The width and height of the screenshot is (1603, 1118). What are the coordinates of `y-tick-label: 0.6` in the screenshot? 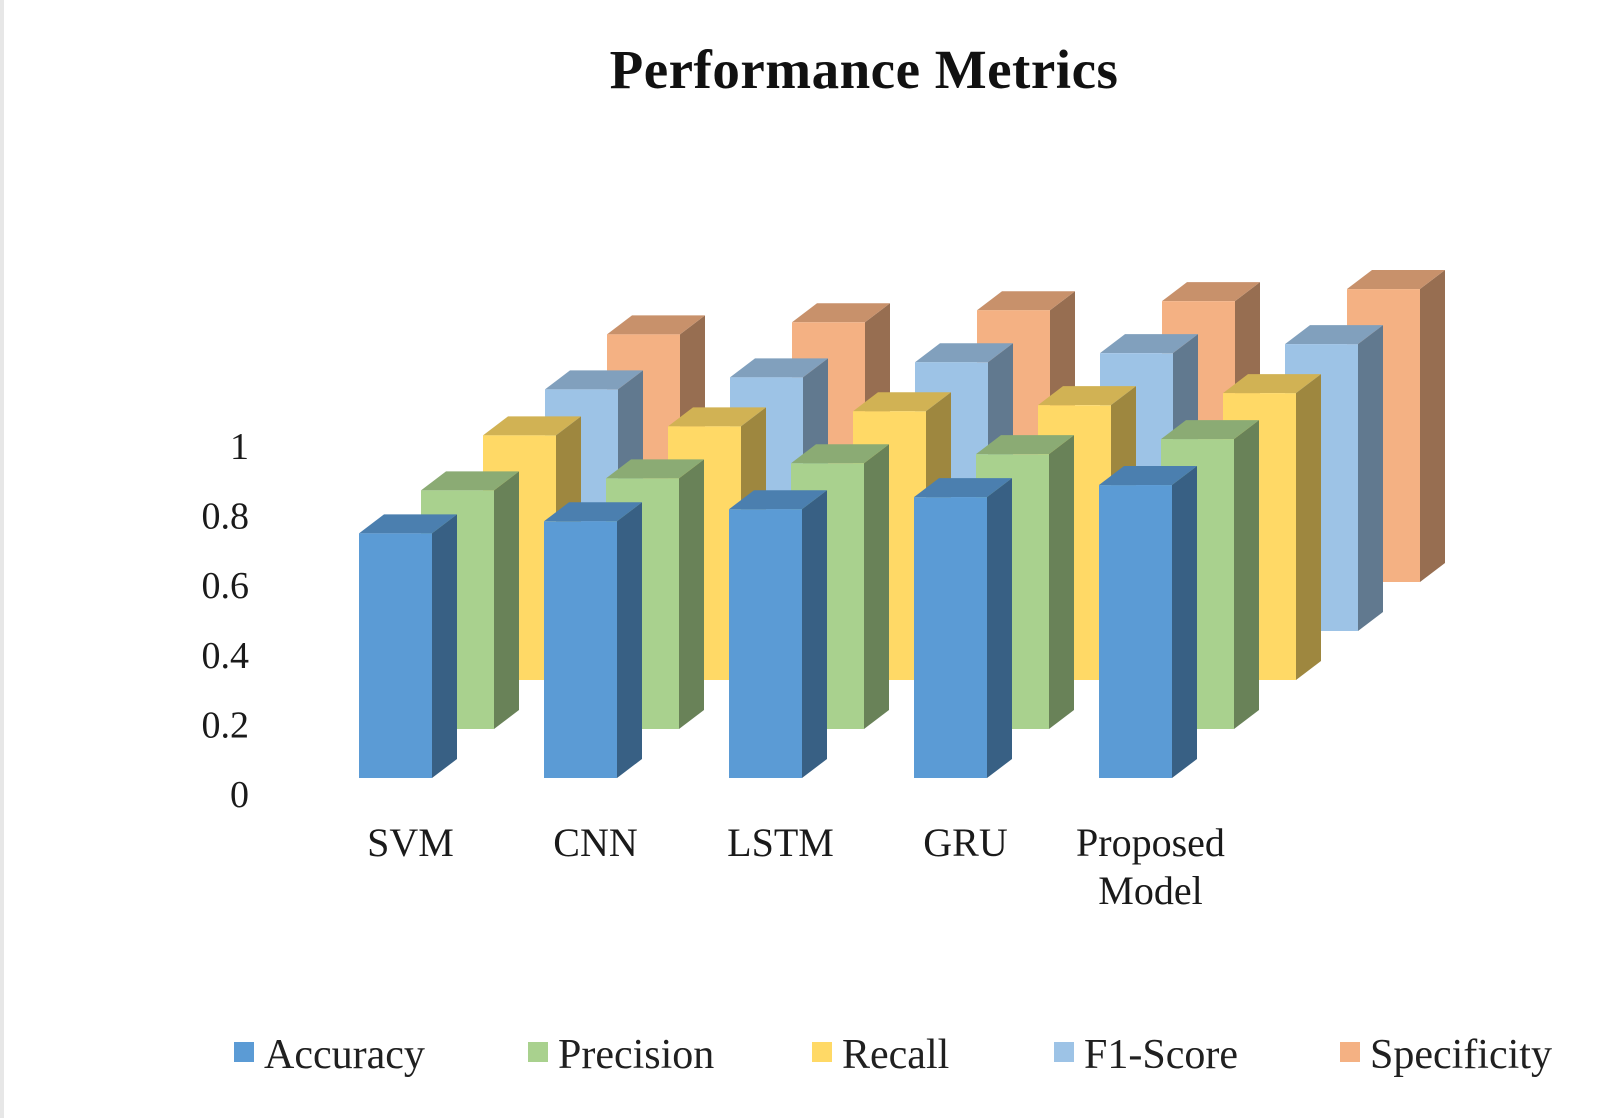 It's located at (226, 586).